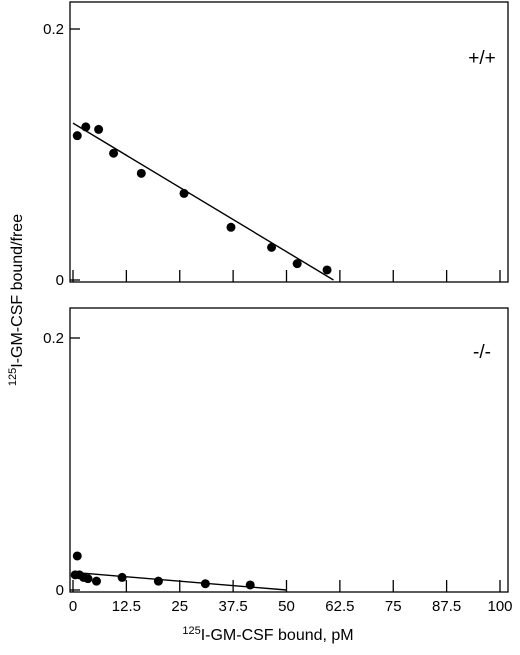 This screenshot has height=655, width=520. What do you see at coordinates (17, 291) in the screenshot?
I see `y-axis-label-text: I-GM-CSF bound/free` at bounding box center [17, 291].